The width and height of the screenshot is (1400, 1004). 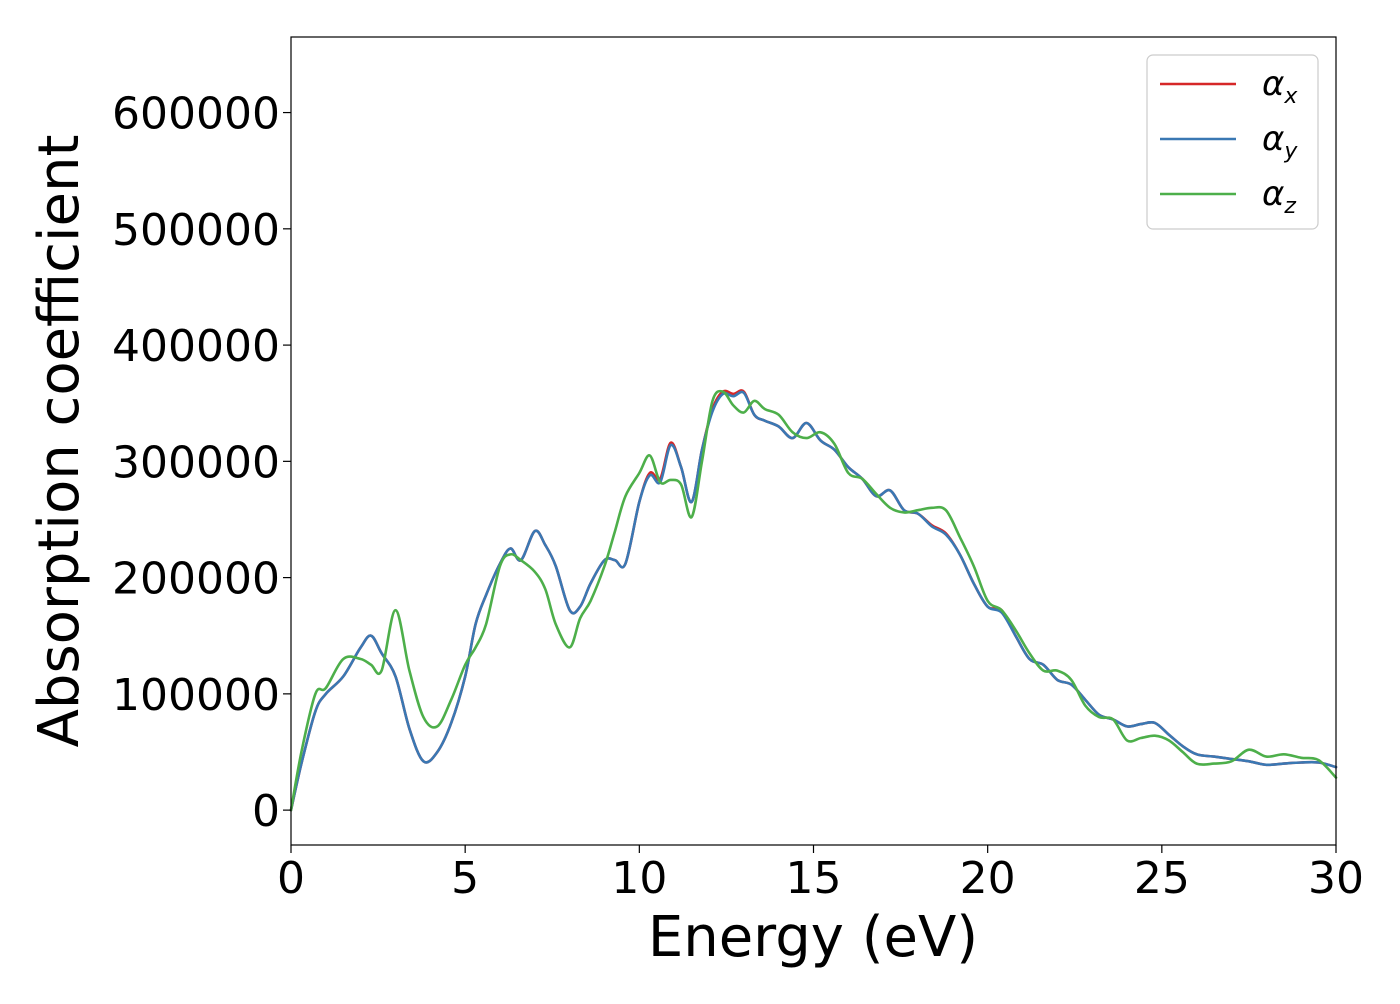 What do you see at coordinates (196, 695) in the screenshot?
I see `y-tick-label: 100000` at bounding box center [196, 695].